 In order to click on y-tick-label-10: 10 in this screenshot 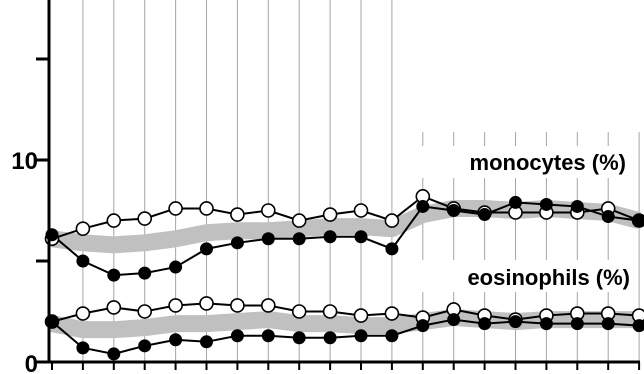, I will do `click(24, 161)`.